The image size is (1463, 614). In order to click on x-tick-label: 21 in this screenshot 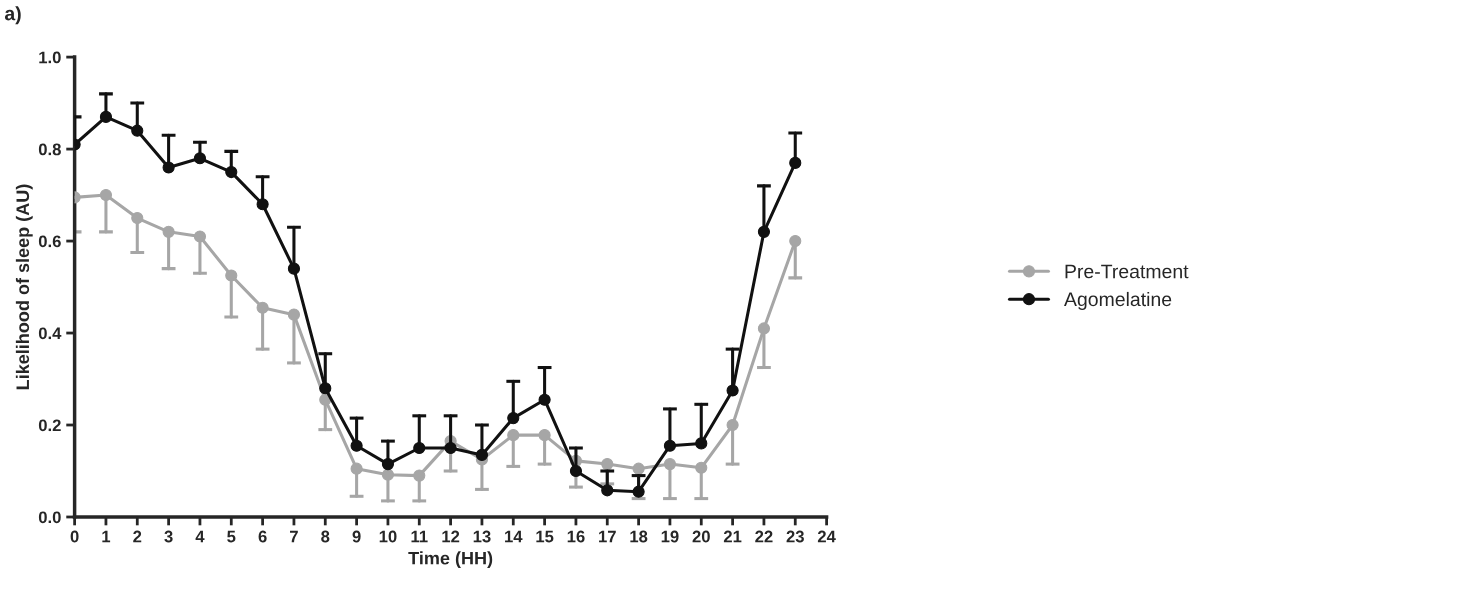, I will do `click(732, 536)`.